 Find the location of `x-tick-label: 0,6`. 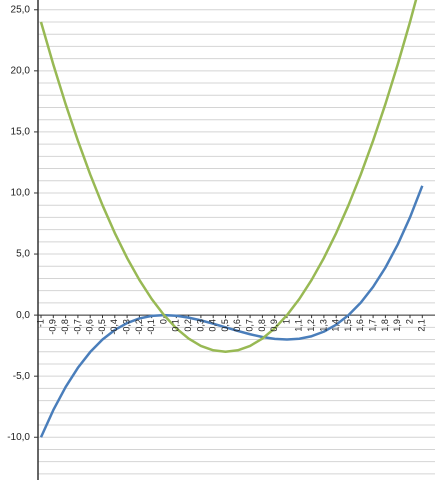

x-tick-label: 0,6 is located at coordinates (237, 325).